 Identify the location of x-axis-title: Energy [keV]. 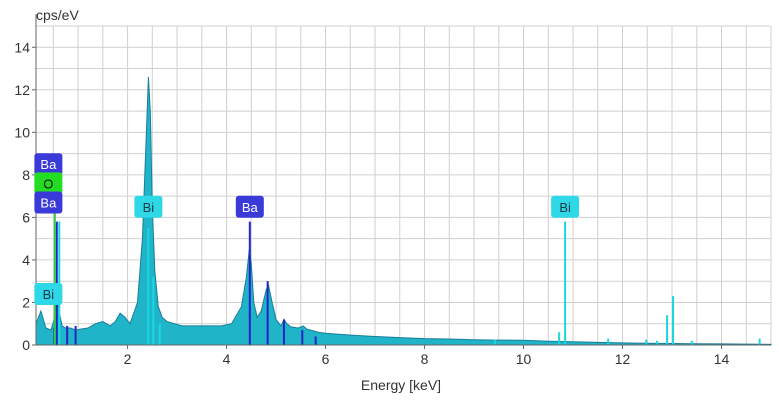
(401, 385).